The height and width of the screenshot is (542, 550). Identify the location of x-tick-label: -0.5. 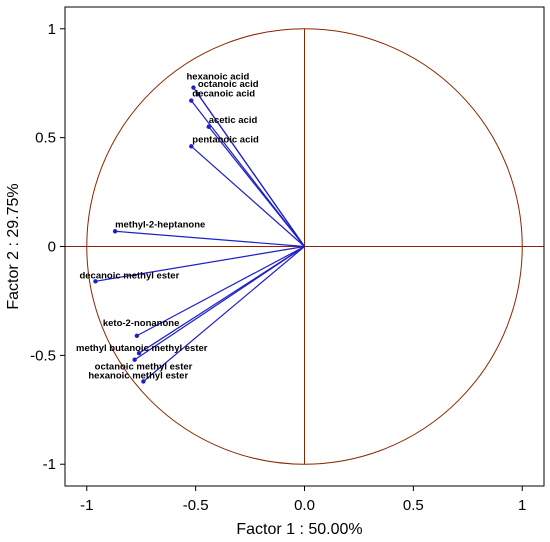
(196, 505).